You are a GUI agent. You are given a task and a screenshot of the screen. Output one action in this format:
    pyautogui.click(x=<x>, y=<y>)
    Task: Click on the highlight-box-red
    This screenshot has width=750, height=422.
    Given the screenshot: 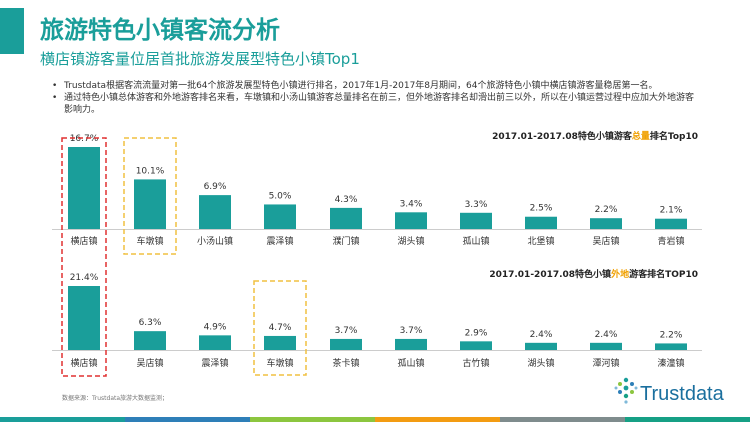 What is the action you would take?
    pyautogui.click(x=84, y=257)
    